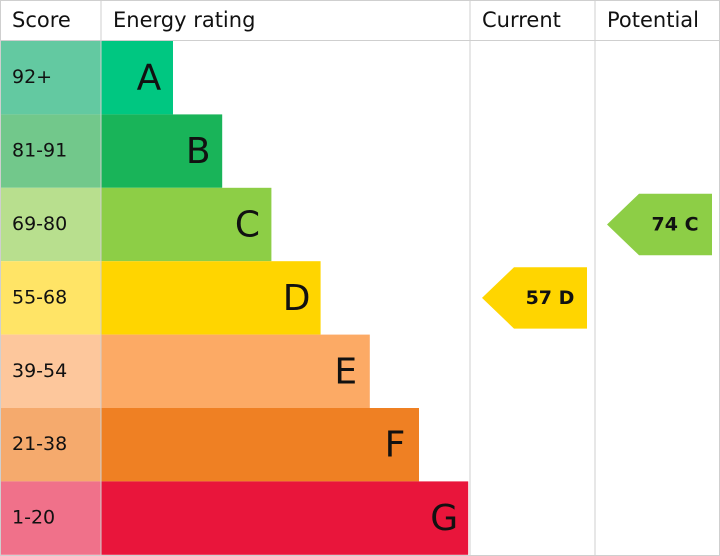  What do you see at coordinates (39, 151) in the screenshot?
I see `score-label: 81-91` at bounding box center [39, 151].